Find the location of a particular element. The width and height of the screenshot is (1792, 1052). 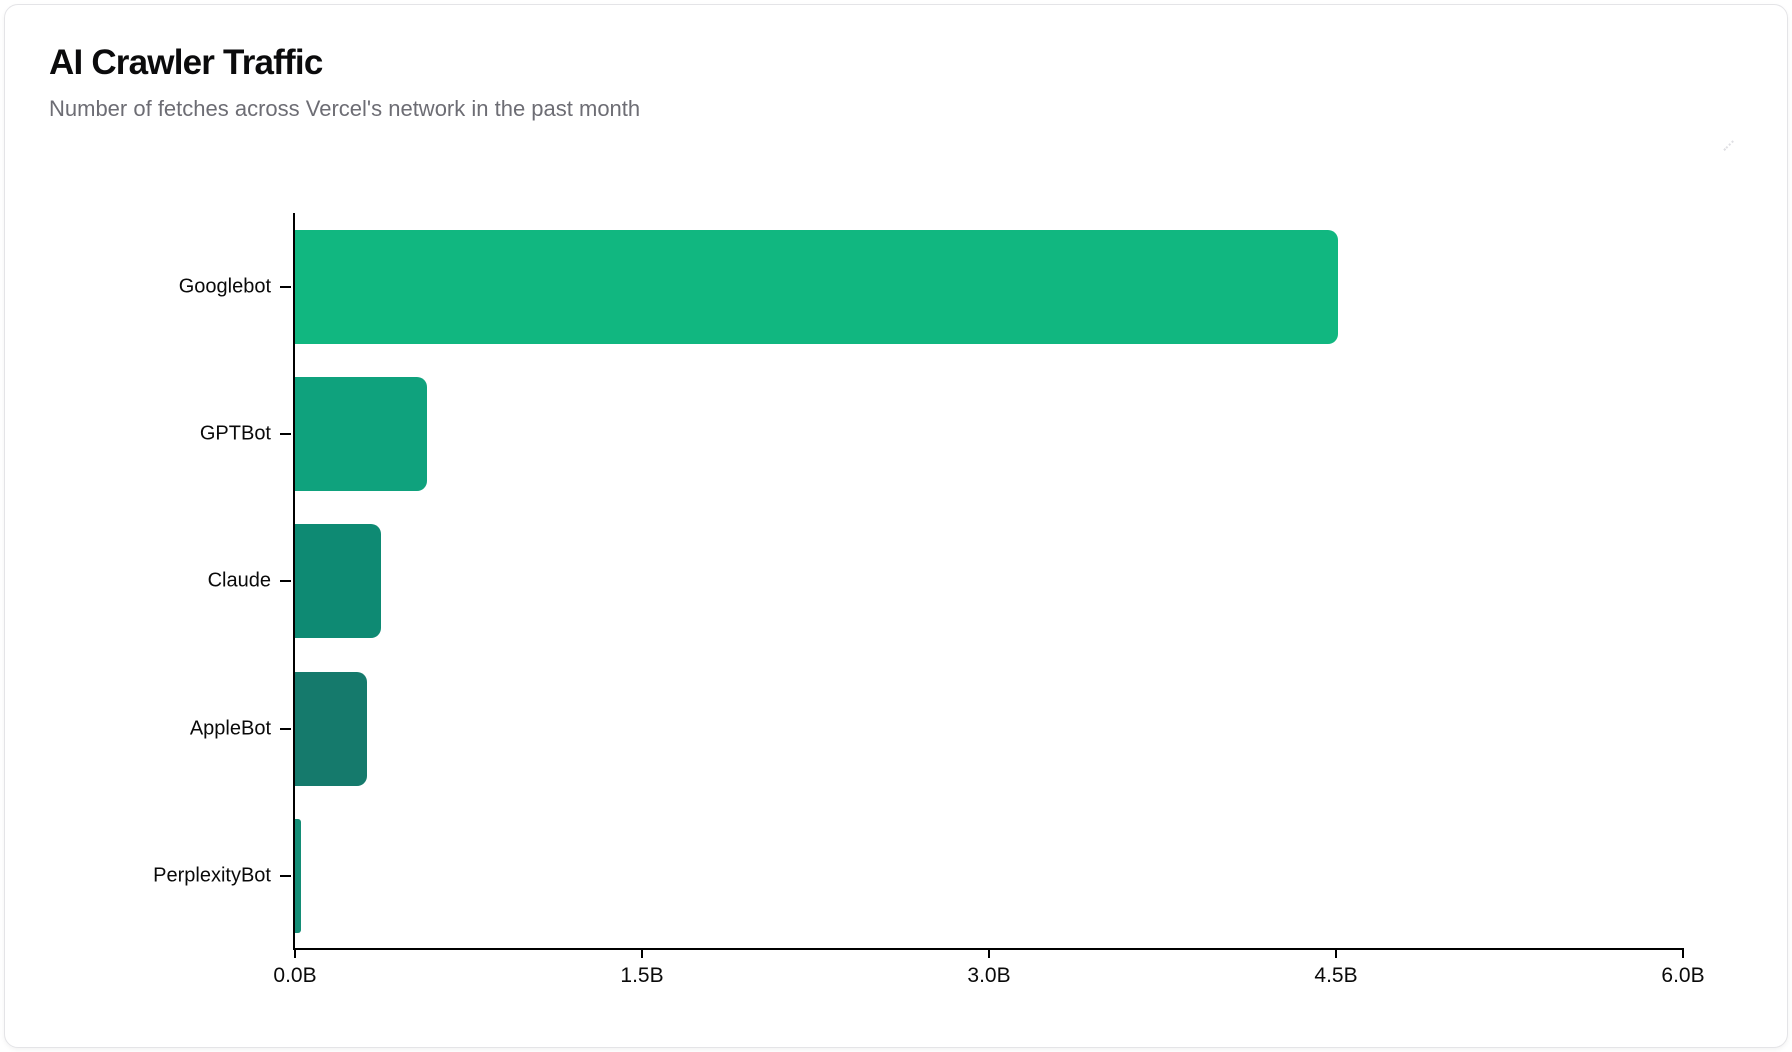

y-axis-tick-applebot is located at coordinates (285, 728).